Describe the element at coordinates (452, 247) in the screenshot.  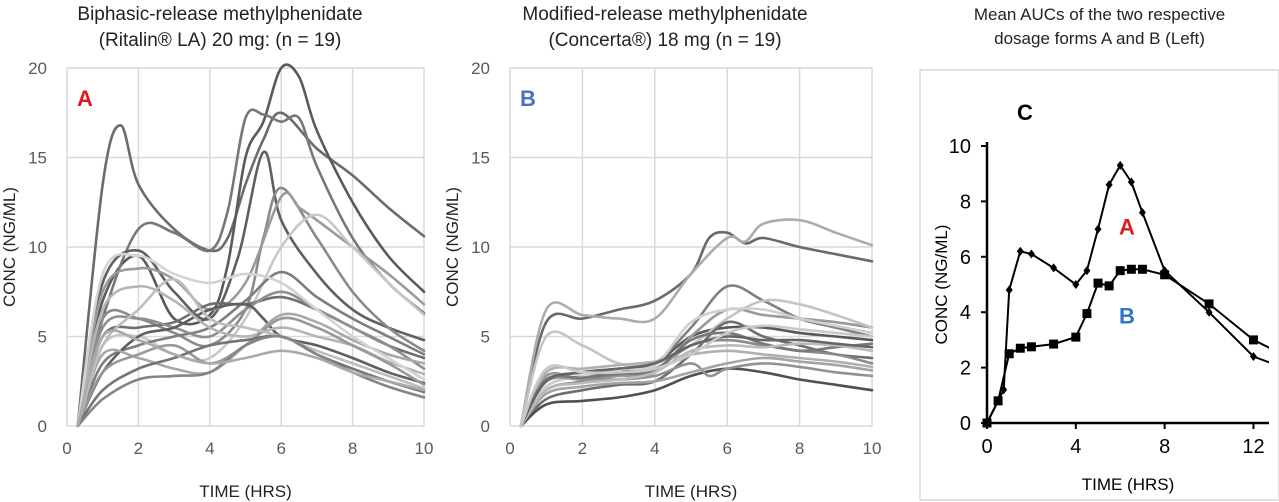
I see `y-axis-label-b: CONC (NG/ML)` at that location.